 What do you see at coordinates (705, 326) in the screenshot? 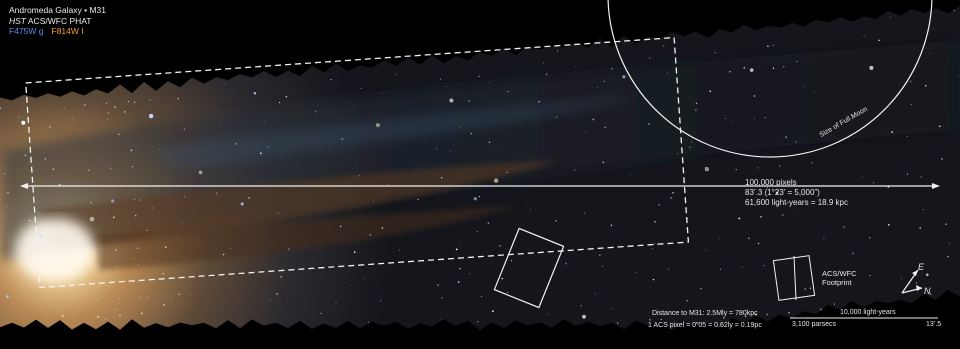
I see `acs-pixel-label: 1 ACS pixel = 0”05 = 0.62ly = 0.19pc` at bounding box center [705, 326].